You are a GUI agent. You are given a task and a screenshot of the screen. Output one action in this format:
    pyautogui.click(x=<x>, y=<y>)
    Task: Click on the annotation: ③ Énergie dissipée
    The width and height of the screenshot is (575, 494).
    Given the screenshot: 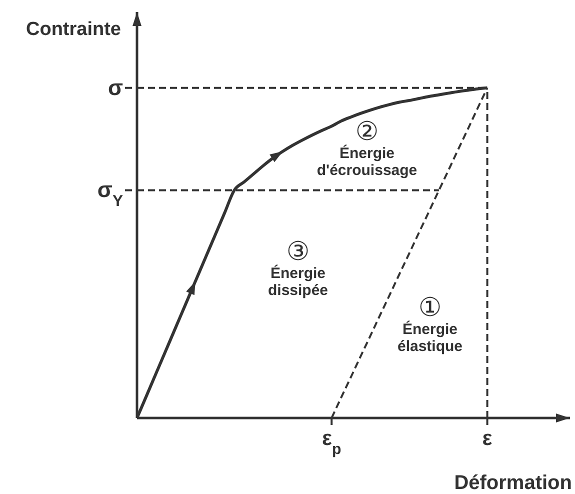 What is the action you would take?
    pyautogui.click(x=298, y=267)
    